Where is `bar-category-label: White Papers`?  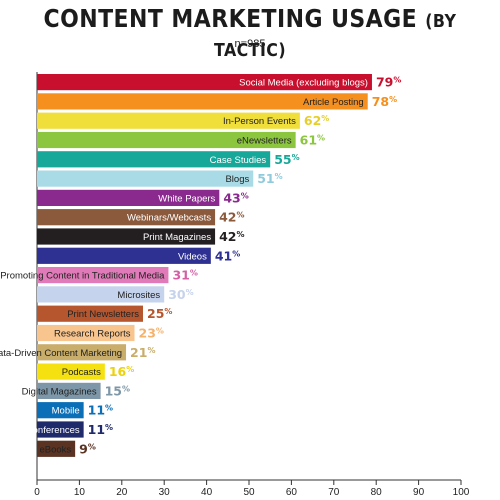
bar-category-label: White Papers is located at coordinates (186, 198).